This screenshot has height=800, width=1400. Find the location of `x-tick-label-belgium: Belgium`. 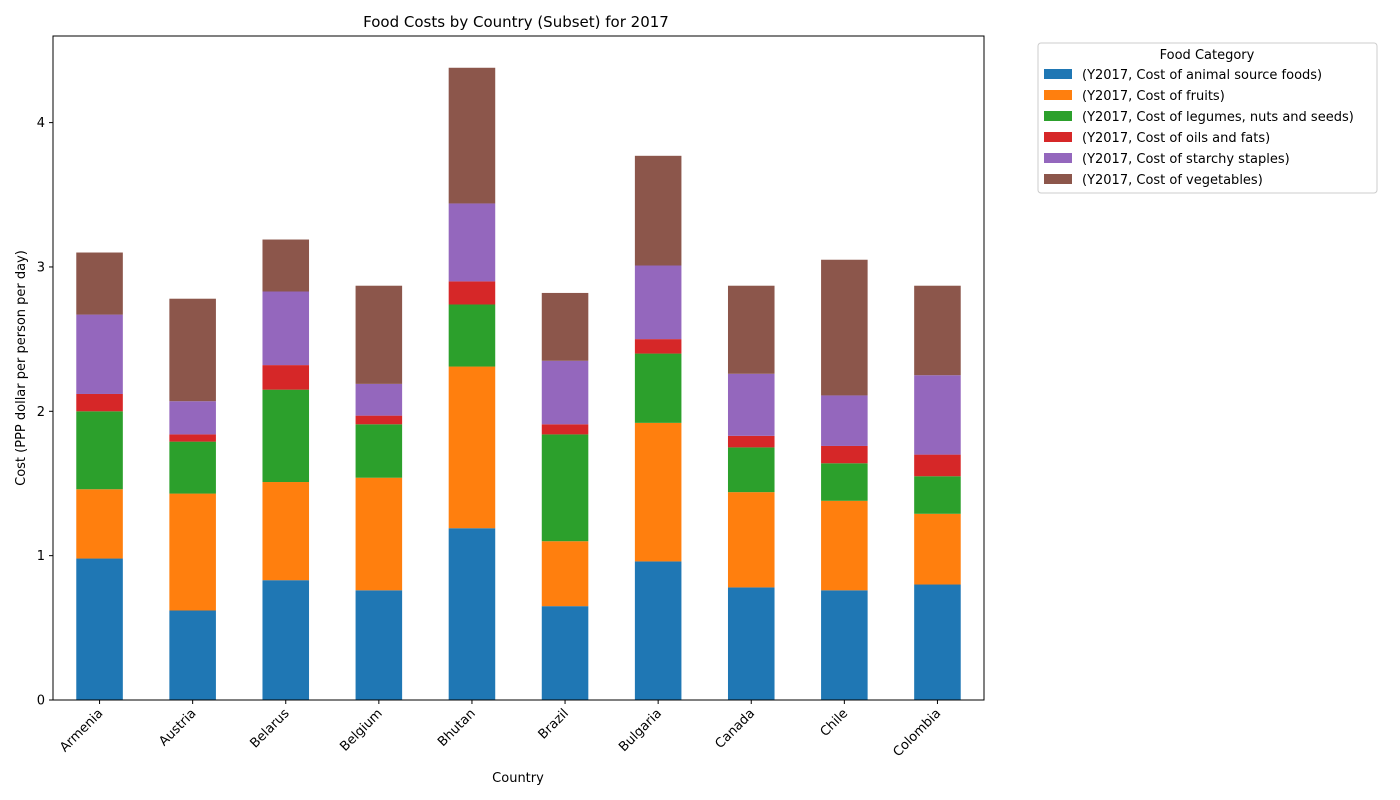

x-tick-label-belgium: Belgium is located at coordinates (361, 730).